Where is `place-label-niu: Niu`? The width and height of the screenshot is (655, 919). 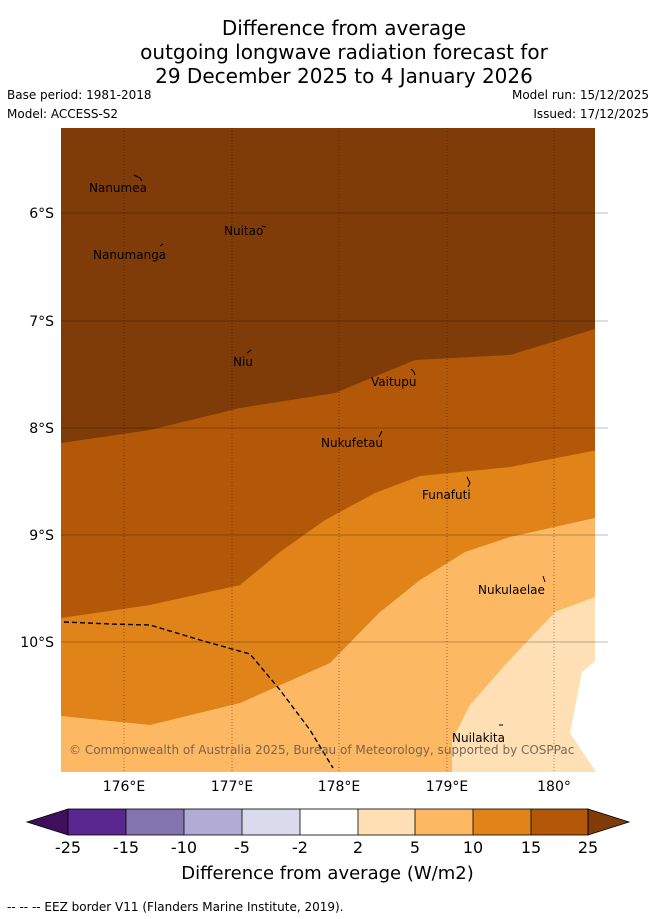 place-label-niu: Niu is located at coordinates (243, 362).